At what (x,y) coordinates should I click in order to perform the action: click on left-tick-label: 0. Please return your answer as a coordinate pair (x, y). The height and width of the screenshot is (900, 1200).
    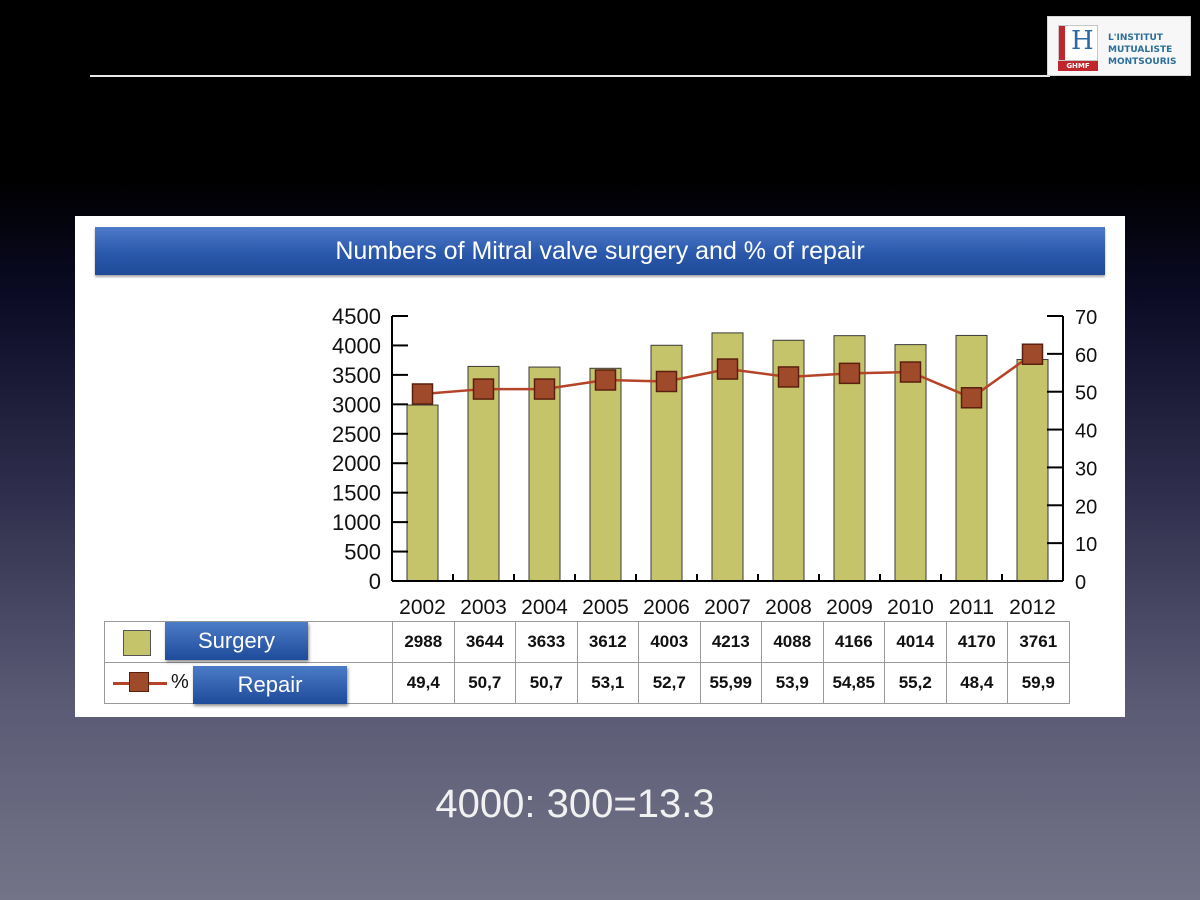
    Looking at the image, I should click on (375, 581).